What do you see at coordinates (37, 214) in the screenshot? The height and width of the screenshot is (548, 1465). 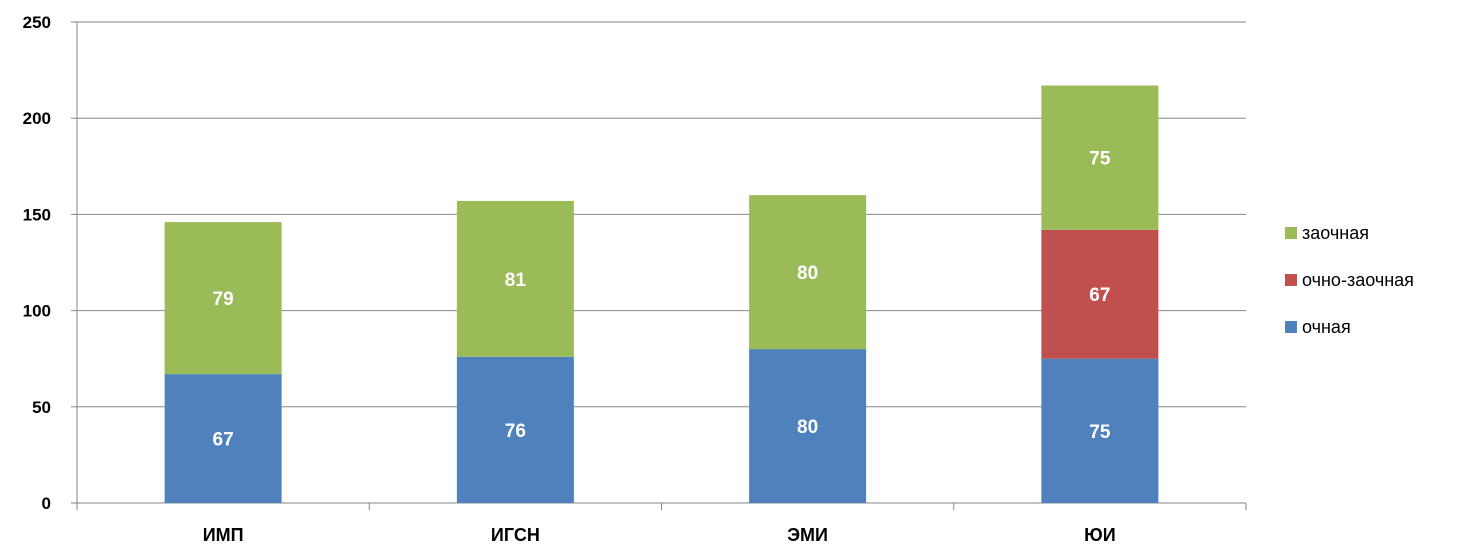 I see `y-tick-label: 150` at bounding box center [37, 214].